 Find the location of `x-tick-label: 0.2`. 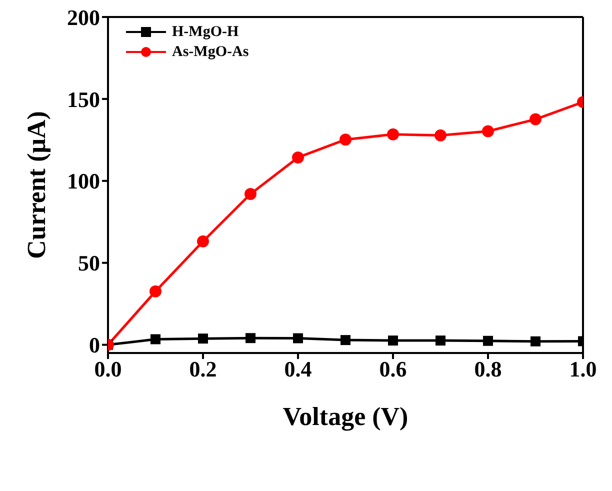

x-tick-label: 0.2 is located at coordinates (203, 369).